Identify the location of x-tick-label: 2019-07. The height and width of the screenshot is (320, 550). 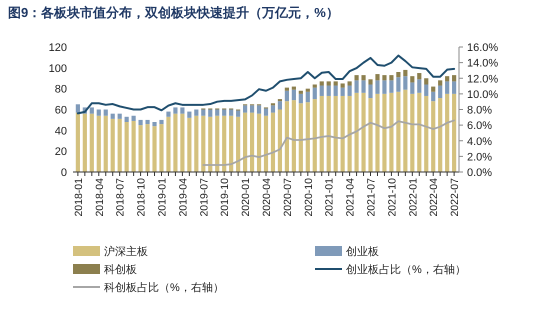
(204, 197).